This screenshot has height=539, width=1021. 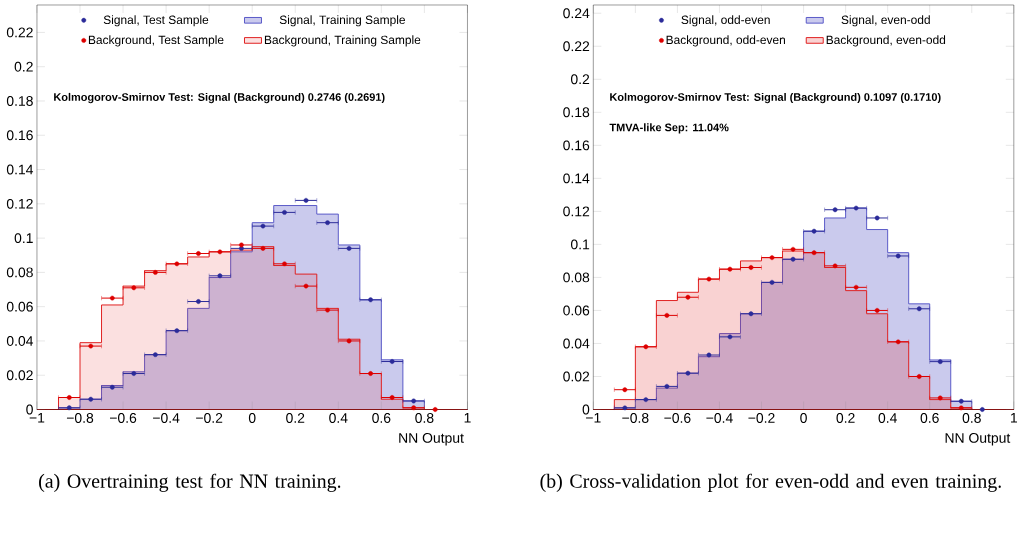 I want to click on annotation: Kolmogorov-Smirnov Test: Signal (Background) 0.2746 (0.2691), so click(x=219, y=97).